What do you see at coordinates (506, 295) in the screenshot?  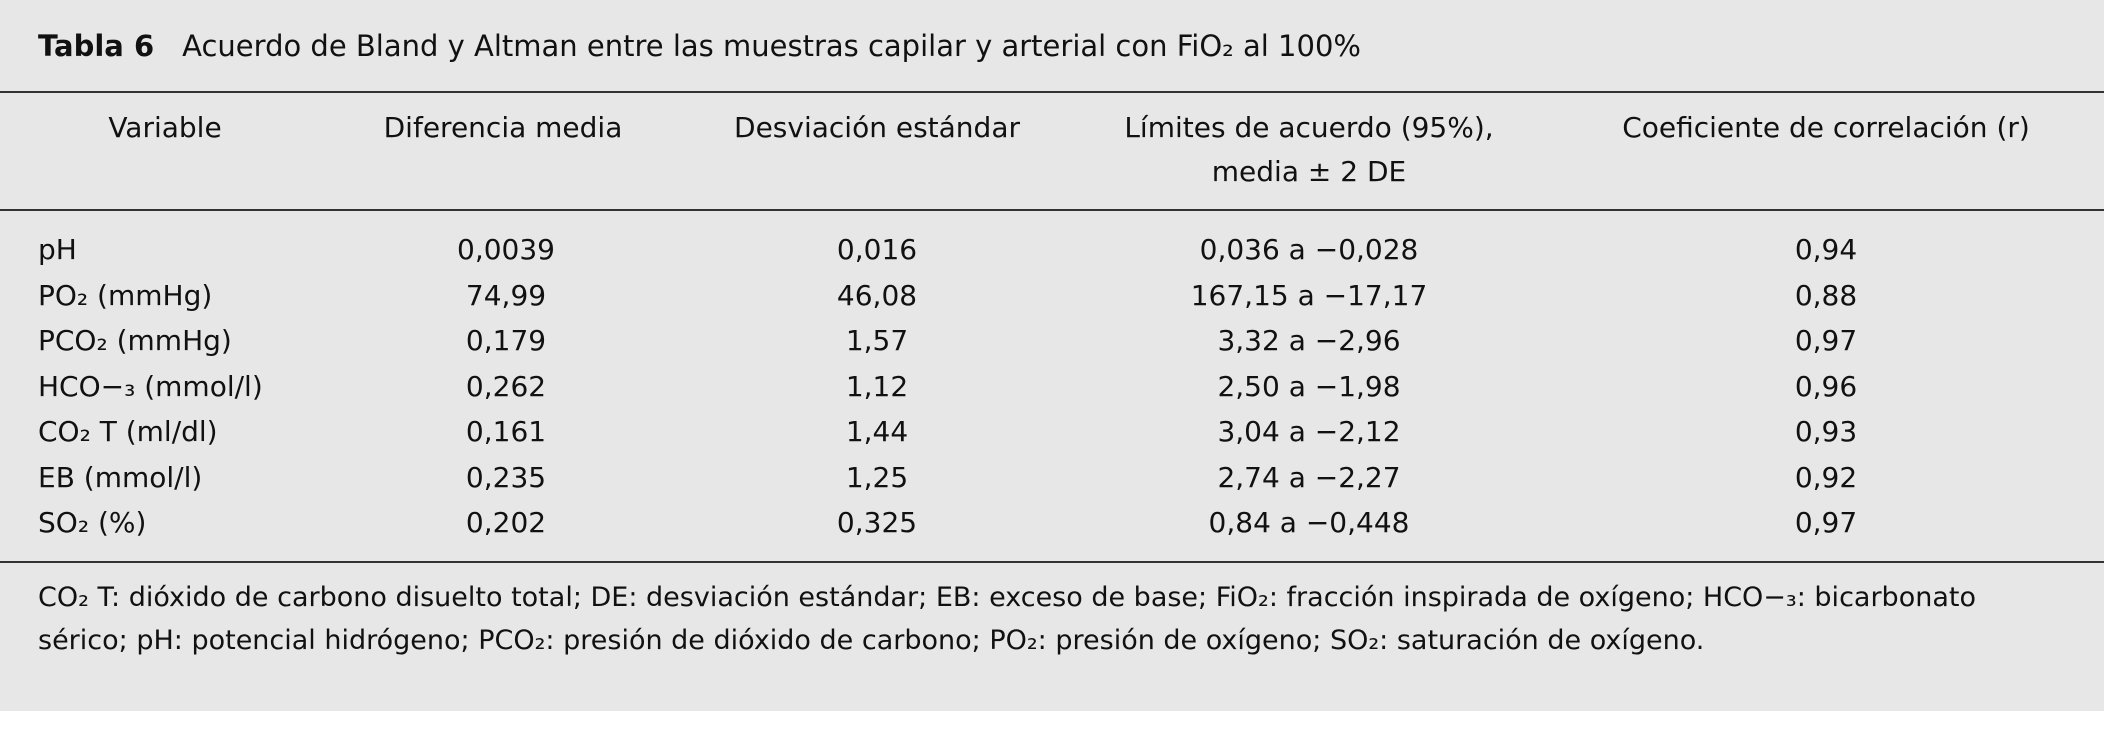 I see `cell: 74,99` at bounding box center [506, 295].